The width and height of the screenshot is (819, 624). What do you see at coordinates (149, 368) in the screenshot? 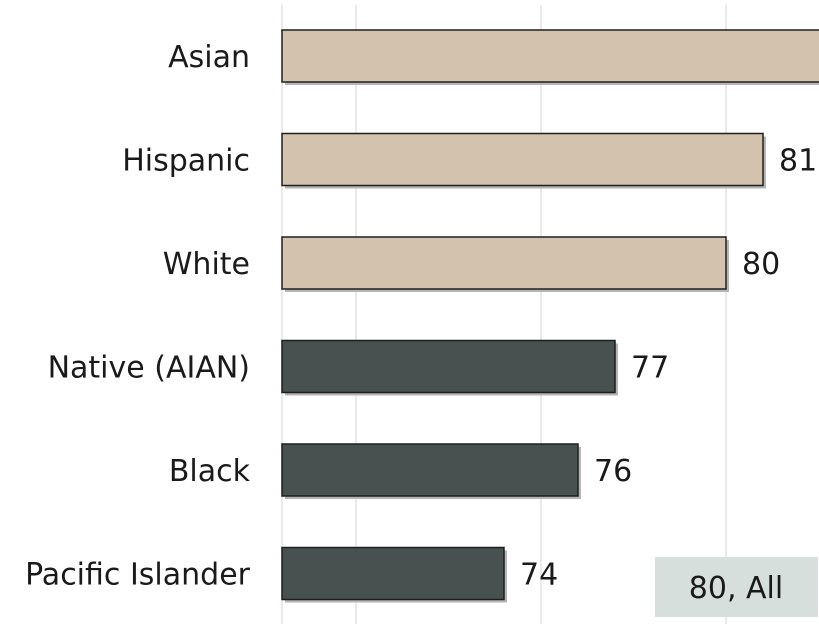
I see `category-label-native-aian: Native (AIAN)` at bounding box center [149, 368].